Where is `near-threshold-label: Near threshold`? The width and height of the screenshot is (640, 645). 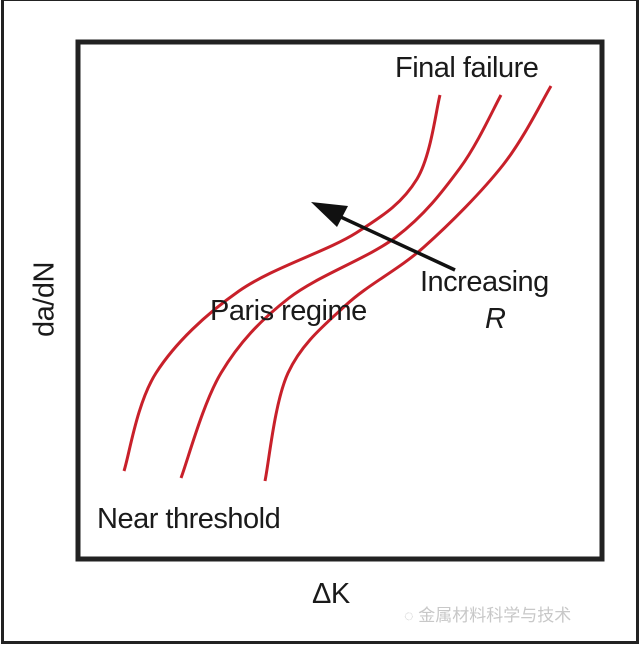
near-threshold-label: Near threshold is located at coordinates (189, 519).